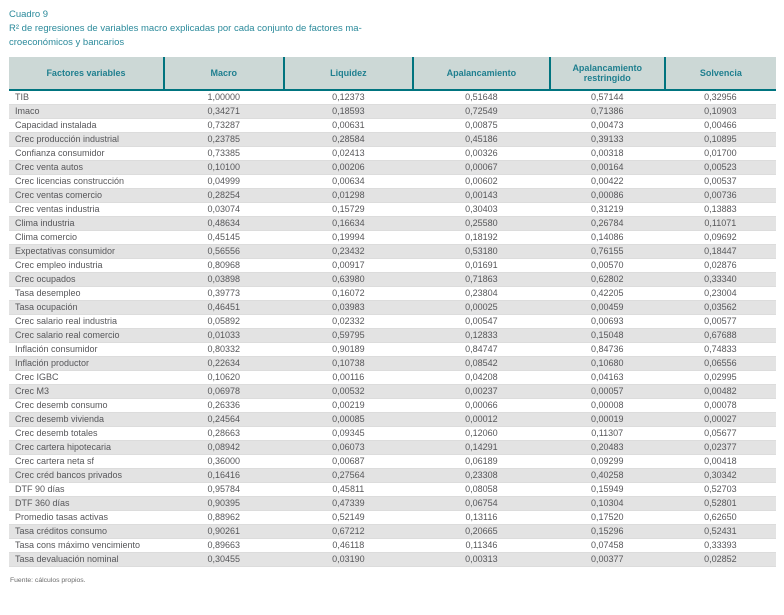 The height and width of the screenshot is (615, 784). Describe the element at coordinates (607, 405) in the screenshot. I see `r2-value-cell: 0,00008` at that location.